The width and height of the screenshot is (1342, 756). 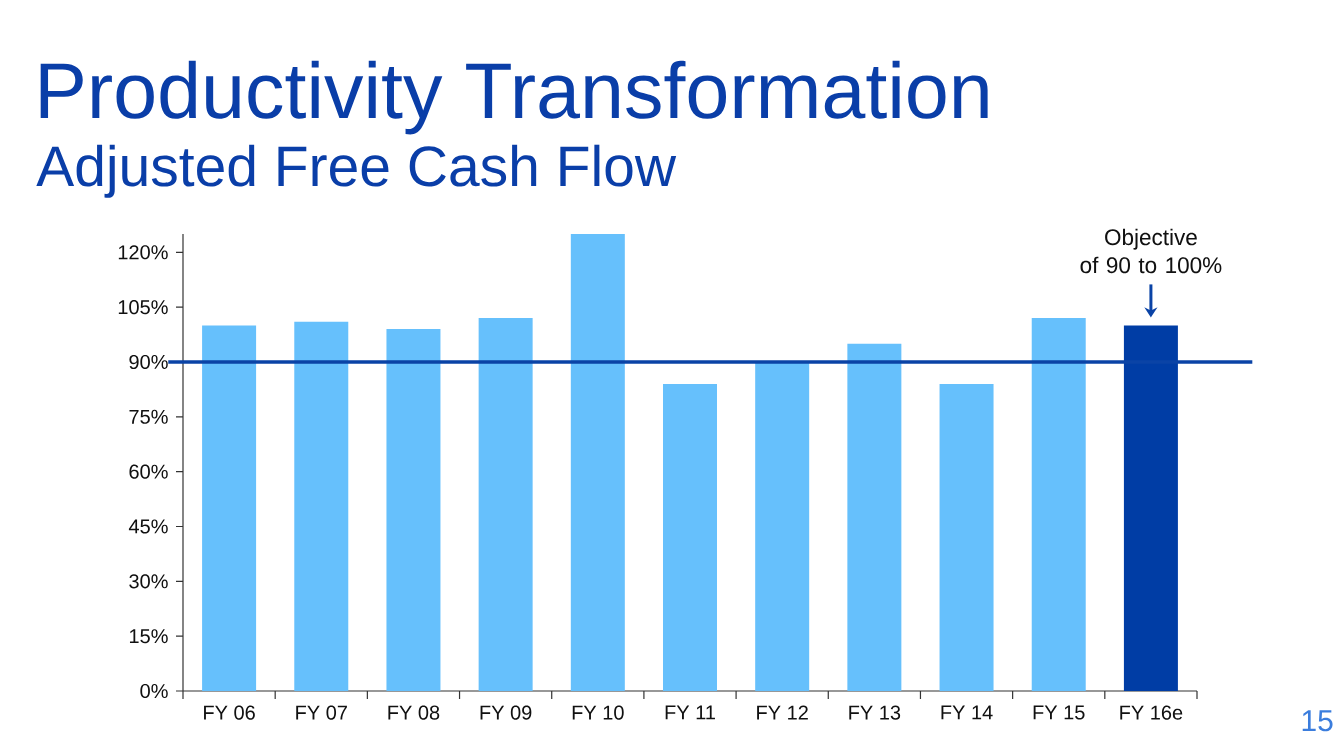 What do you see at coordinates (321, 712) in the screenshot?
I see `x-tick-label: FY 07` at bounding box center [321, 712].